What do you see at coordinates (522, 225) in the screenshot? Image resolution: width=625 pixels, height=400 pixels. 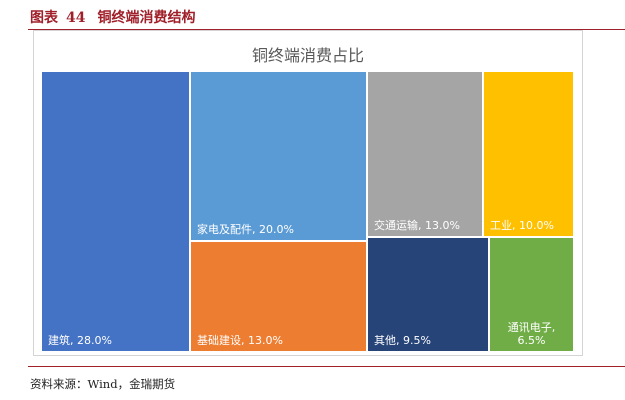 I see `tile-industry-label: 工业, 10.0%` at bounding box center [522, 225].